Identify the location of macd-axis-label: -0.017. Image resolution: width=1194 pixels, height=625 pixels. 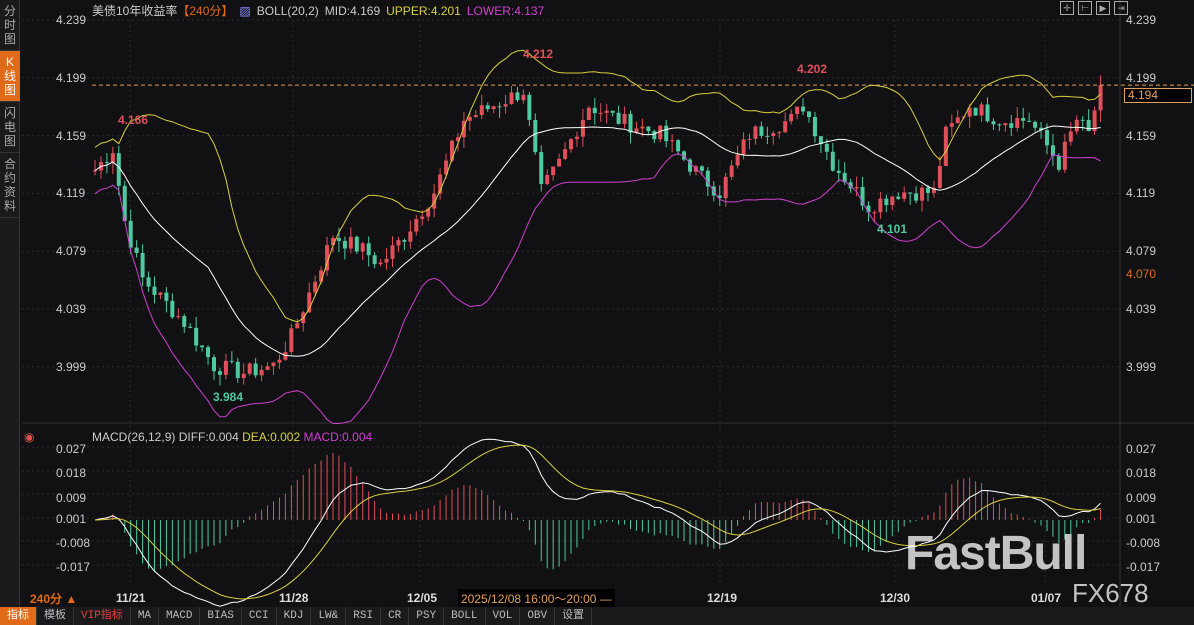
(1143, 567).